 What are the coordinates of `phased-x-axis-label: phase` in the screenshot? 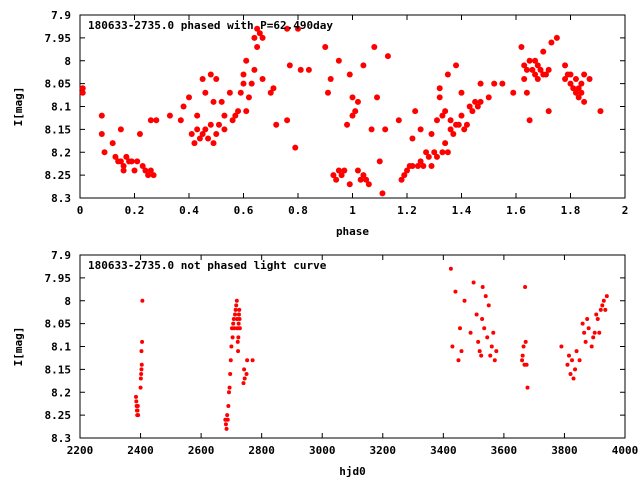 It's located at (352, 231).